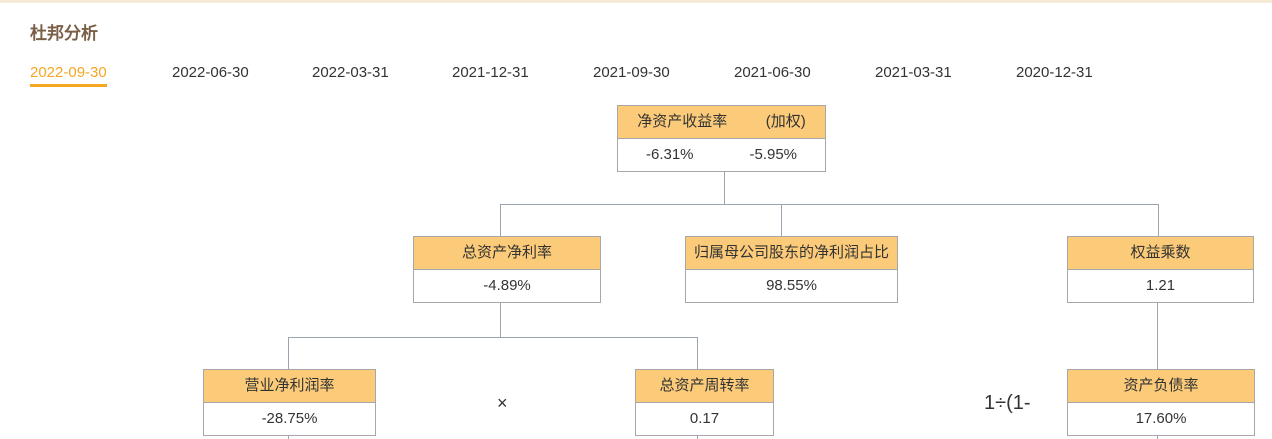 The height and width of the screenshot is (439, 1272). I want to click on equity-multiplier-value: 1.21, so click(1160, 285).